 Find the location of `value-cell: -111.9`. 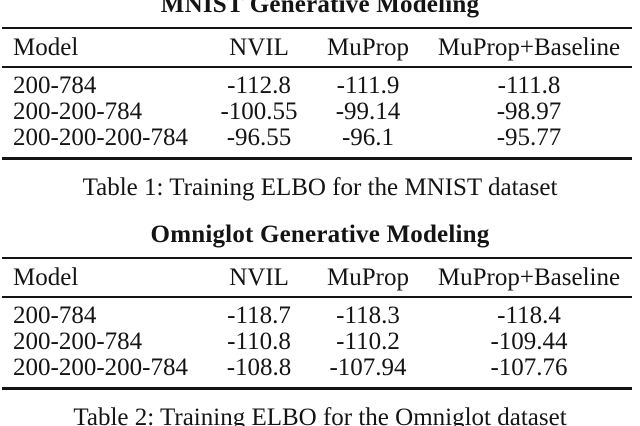

value-cell: -111.9 is located at coordinates (368, 85).